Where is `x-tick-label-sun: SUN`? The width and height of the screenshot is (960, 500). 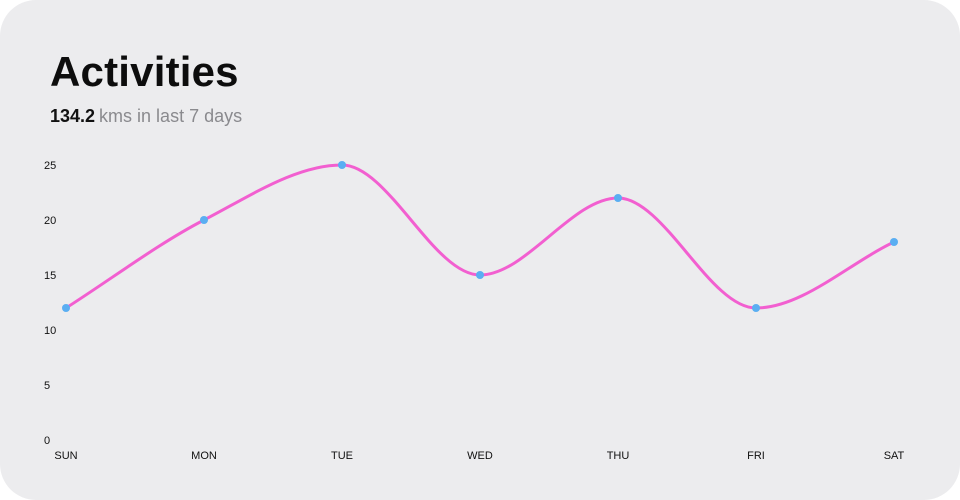
x-tick-label-sun: SUN is located at coordinates (65, 456).